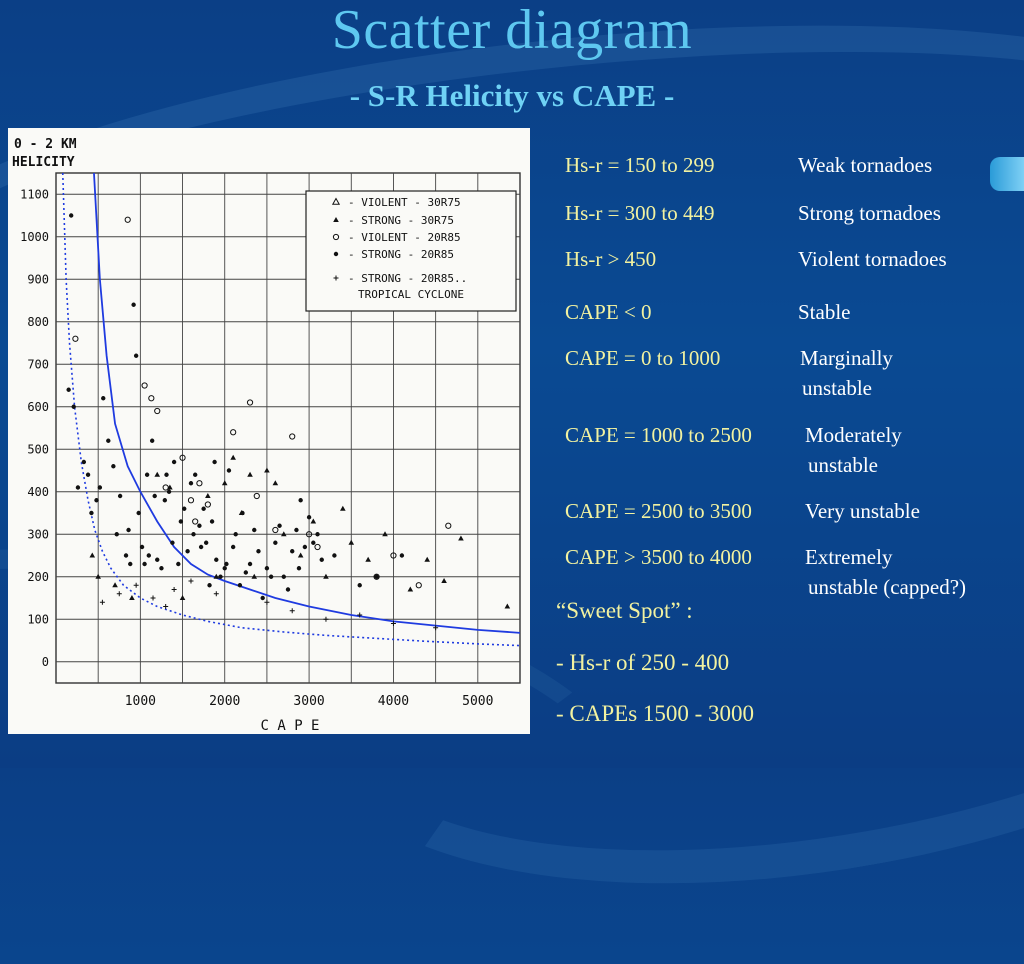 The height and width of the screenshot is (964, 1024). Describe the element at coordinates (411, 294) in the screenshot. I see `legend-label: TROPICAL CYCLONE` at that location.